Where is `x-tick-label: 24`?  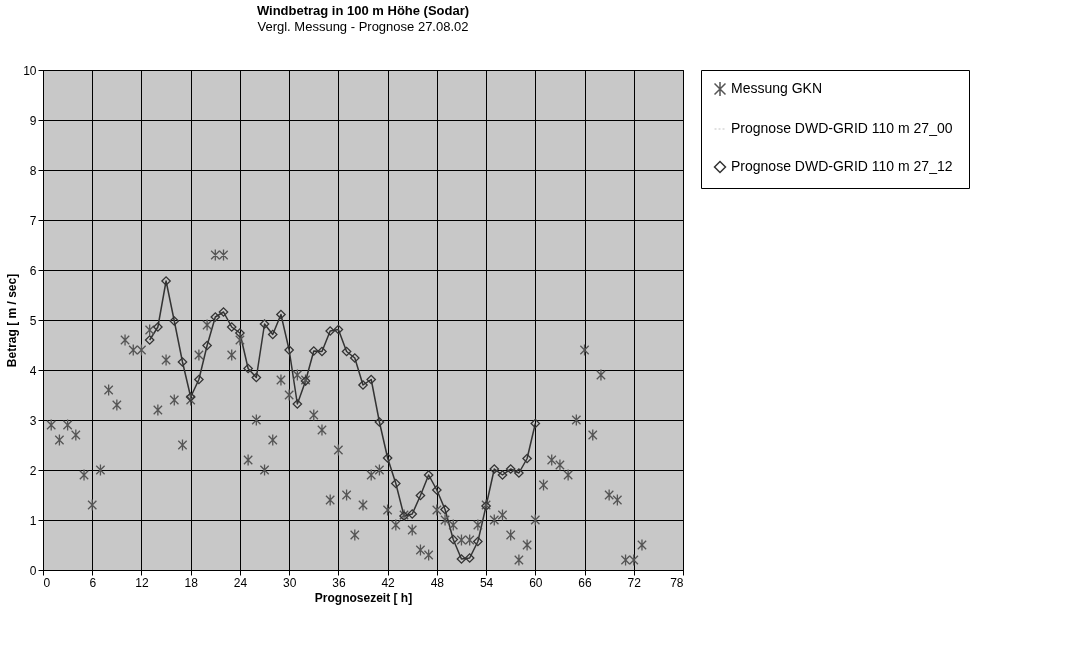
x-tick-label: 24 is located at coordinates (240, 582).